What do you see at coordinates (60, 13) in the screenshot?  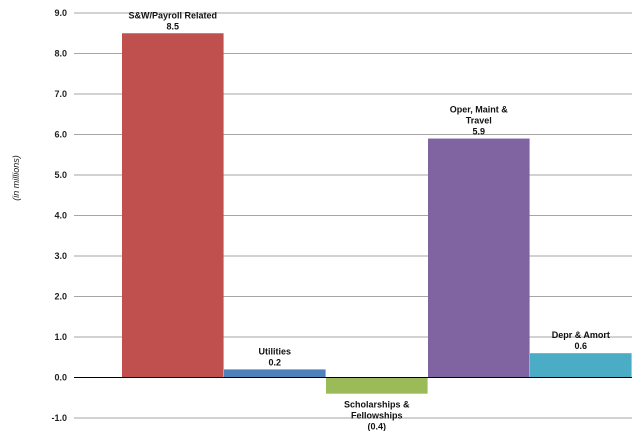 I see `y-tick-label: 9.0` at bounding box center [60, 13].